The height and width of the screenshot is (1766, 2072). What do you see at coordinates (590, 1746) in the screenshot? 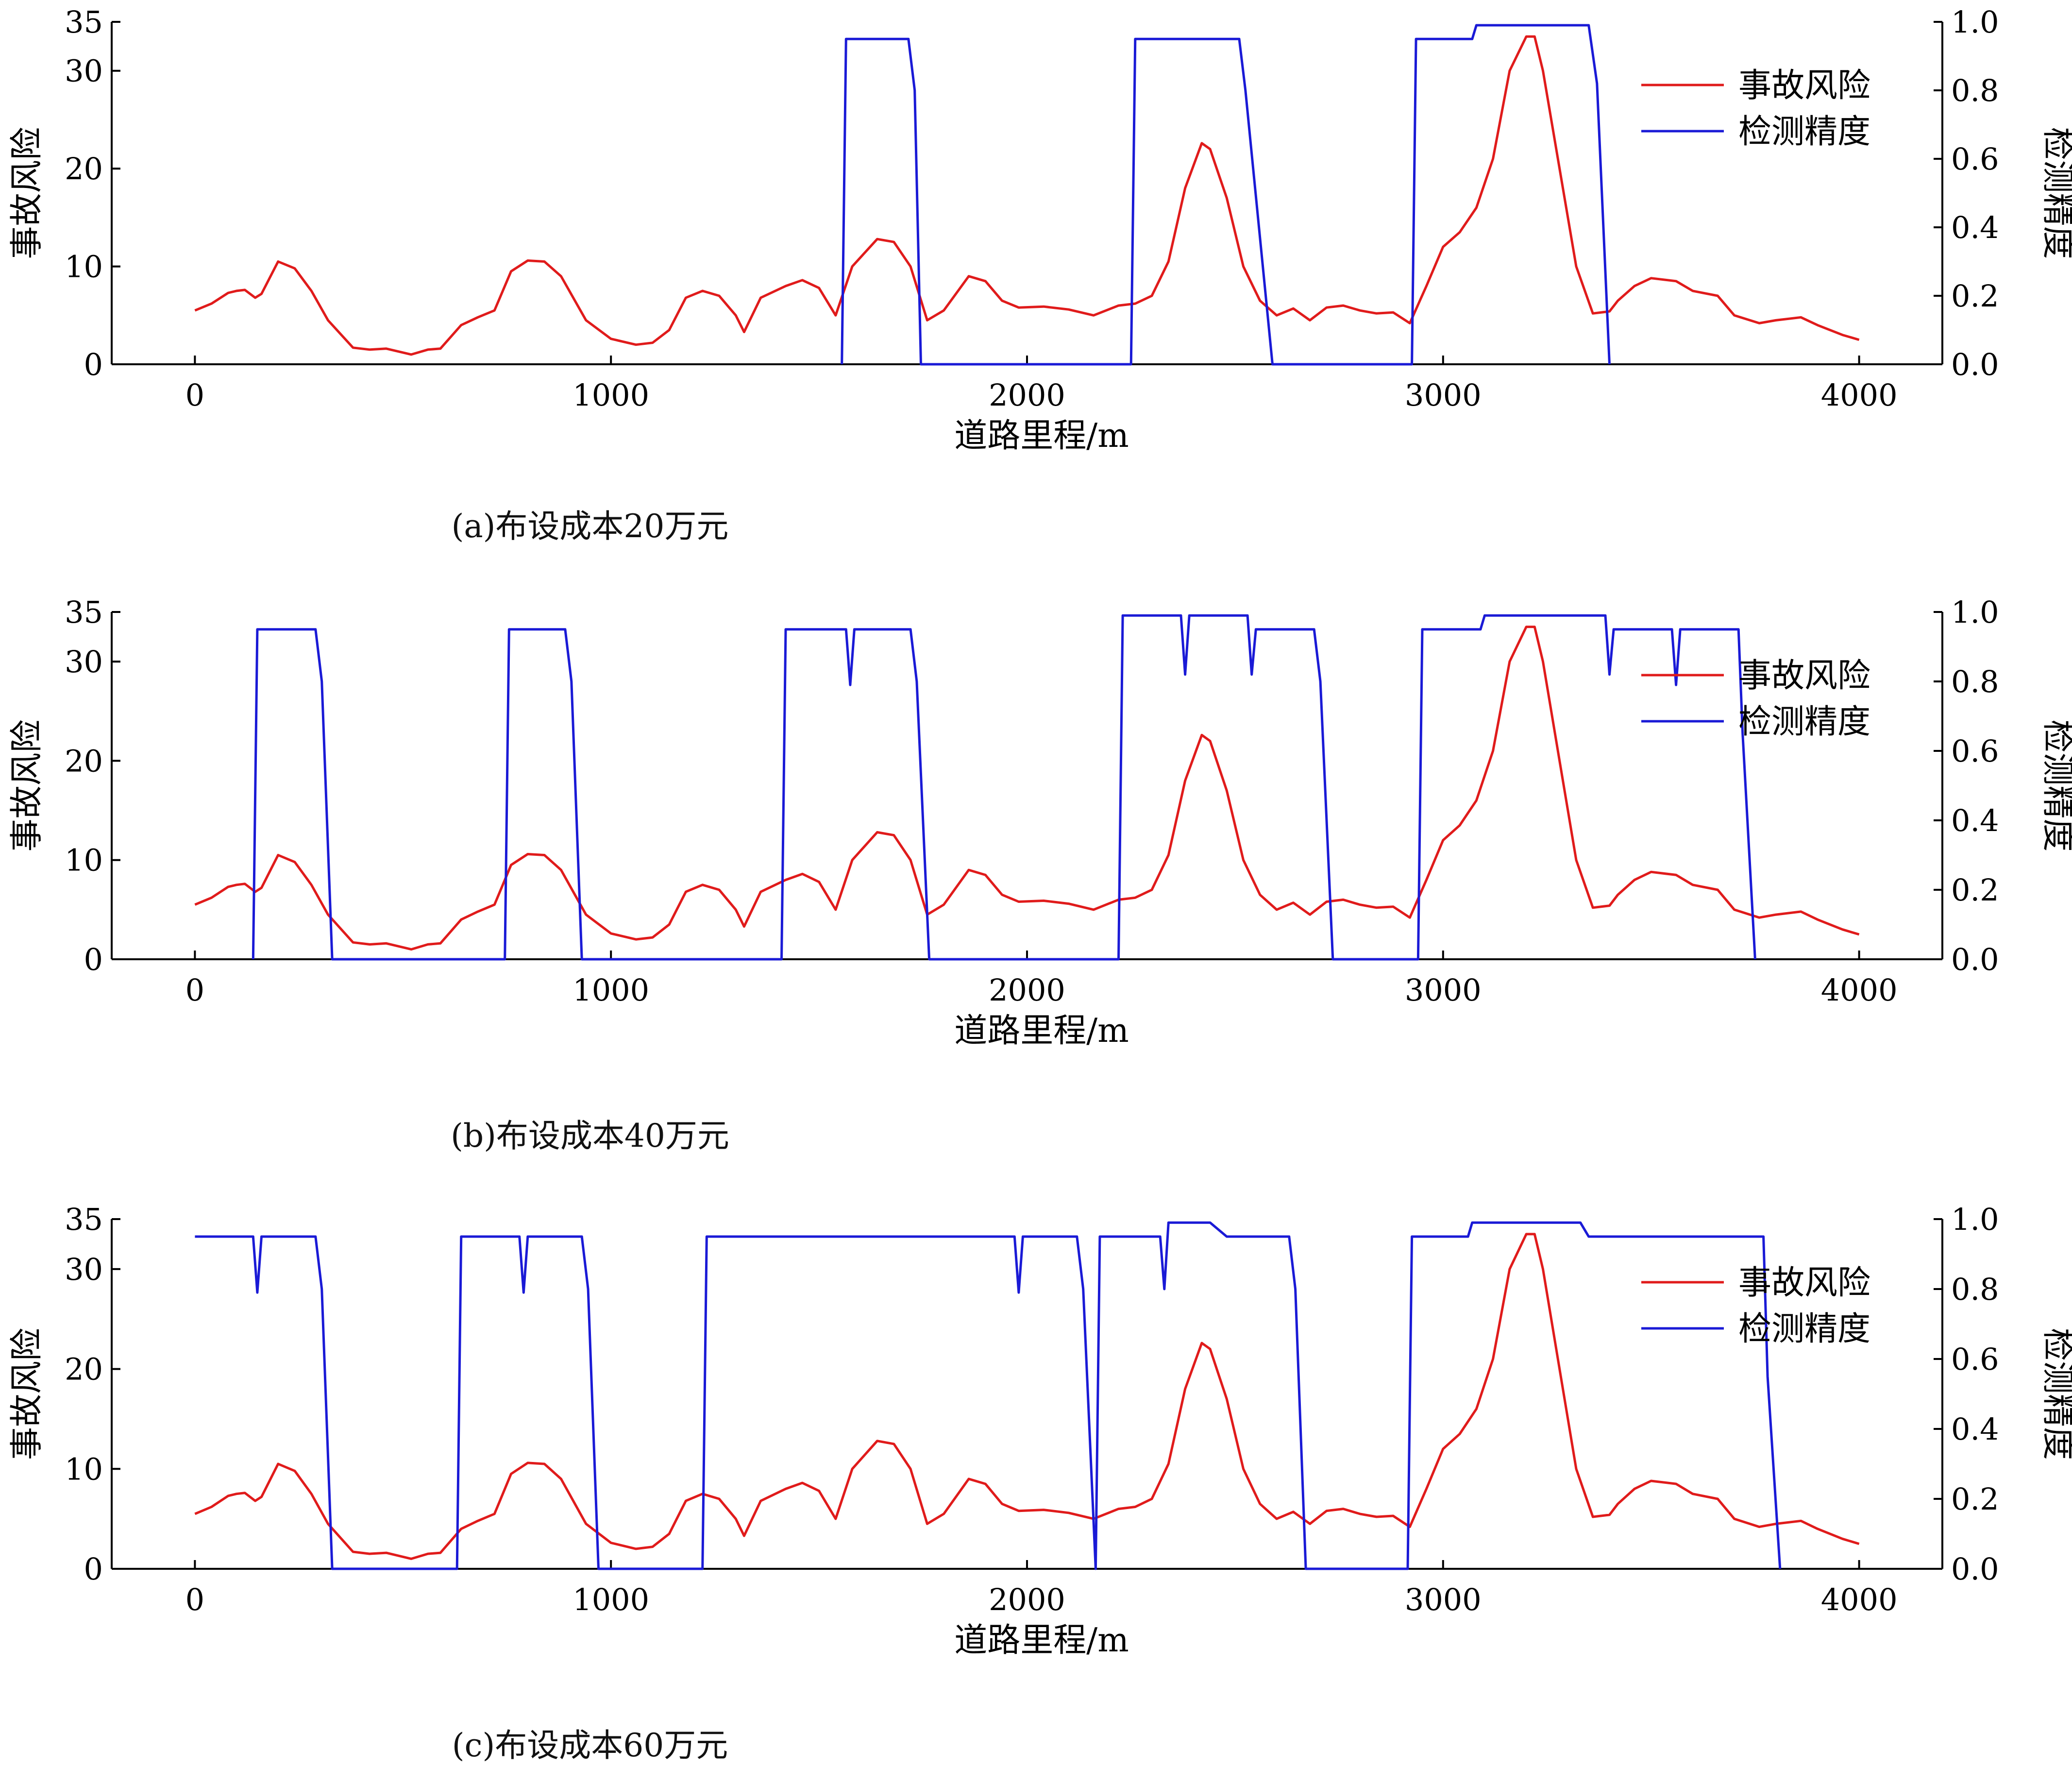
I see `caption-c: (c)布设成本60万元` at bounding box center [590, 1746].